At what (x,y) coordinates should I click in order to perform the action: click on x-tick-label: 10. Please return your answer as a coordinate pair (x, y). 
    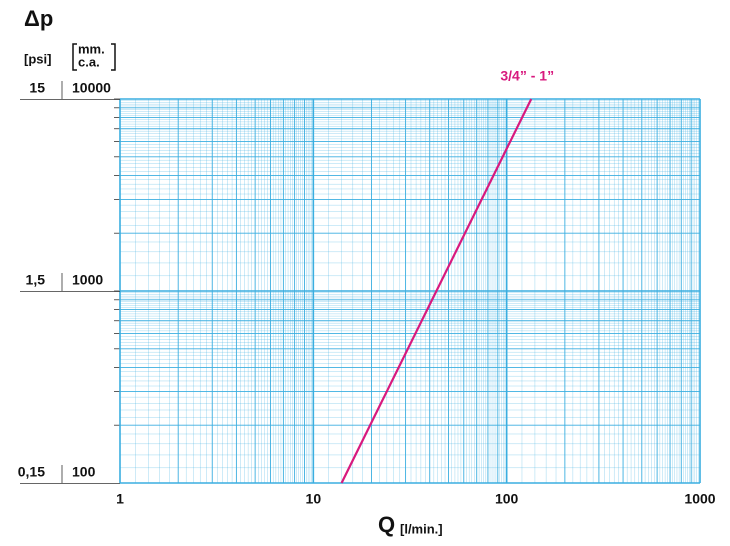
    Looking at the image, I should click on (314, 499).